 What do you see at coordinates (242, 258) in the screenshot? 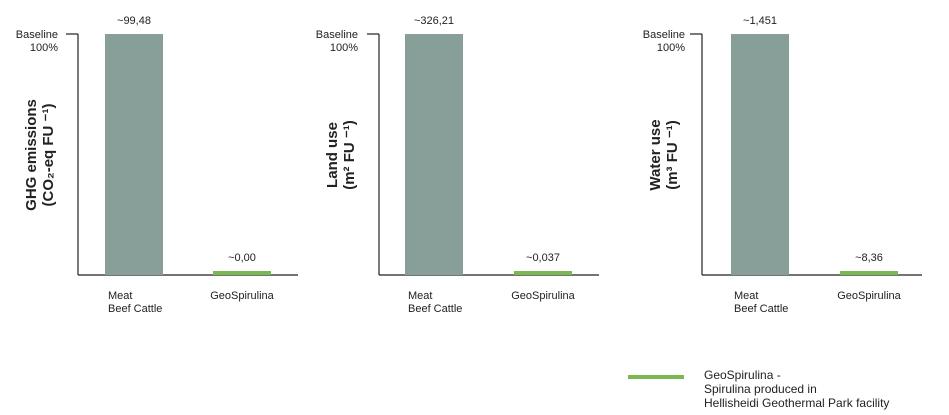
I see `data-label: ~0,00` at bounding box center [242, 258].